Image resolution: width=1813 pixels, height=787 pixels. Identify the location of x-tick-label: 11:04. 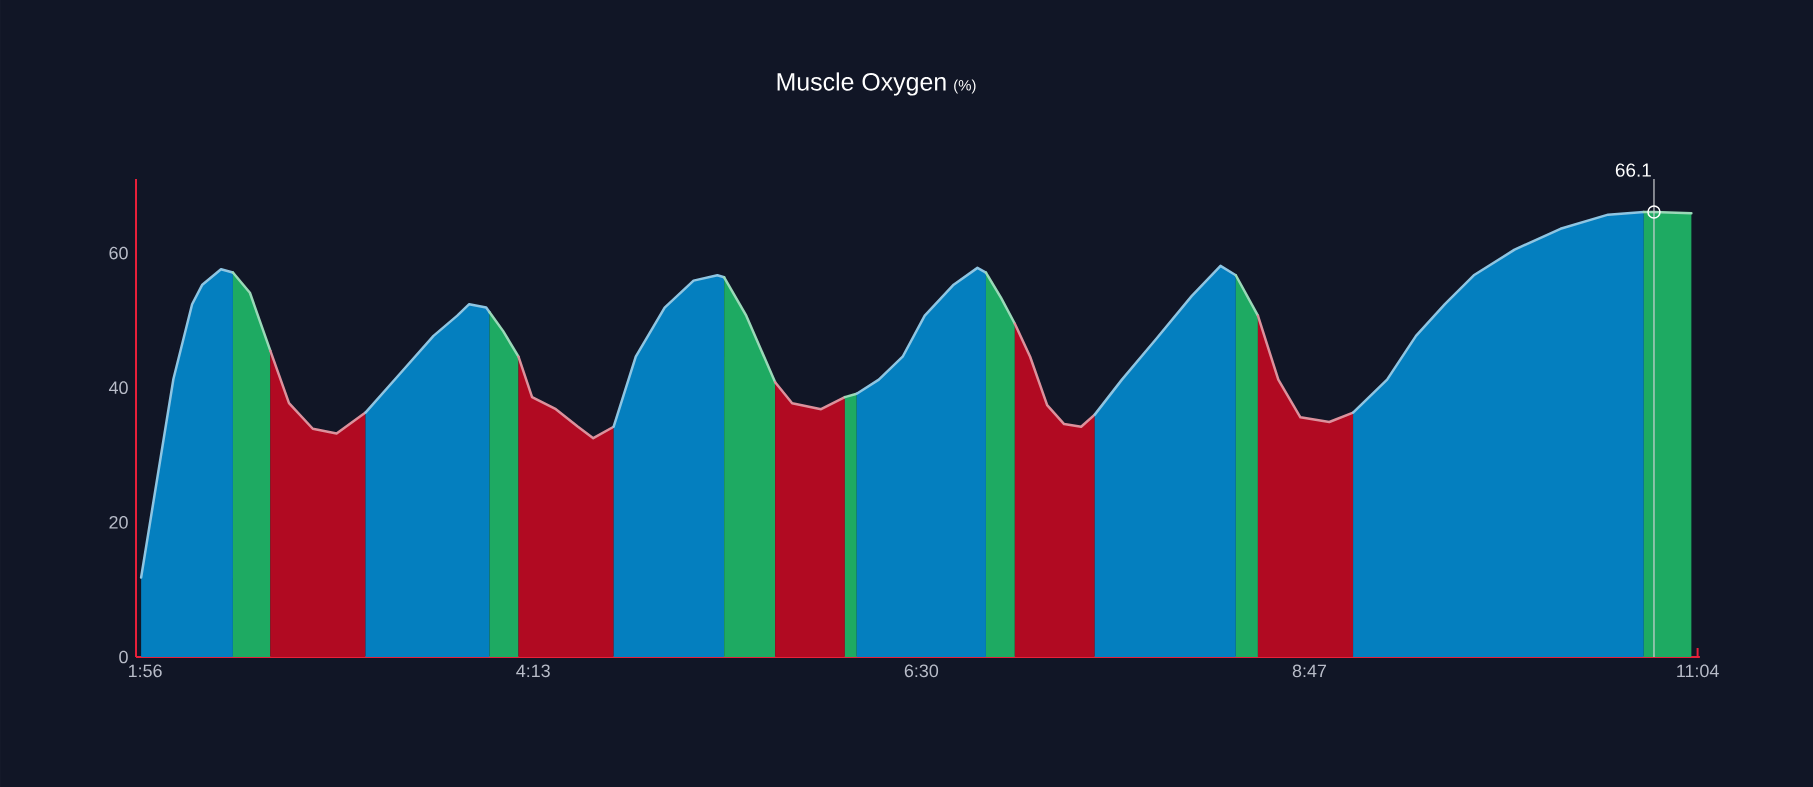
(1698, 671).